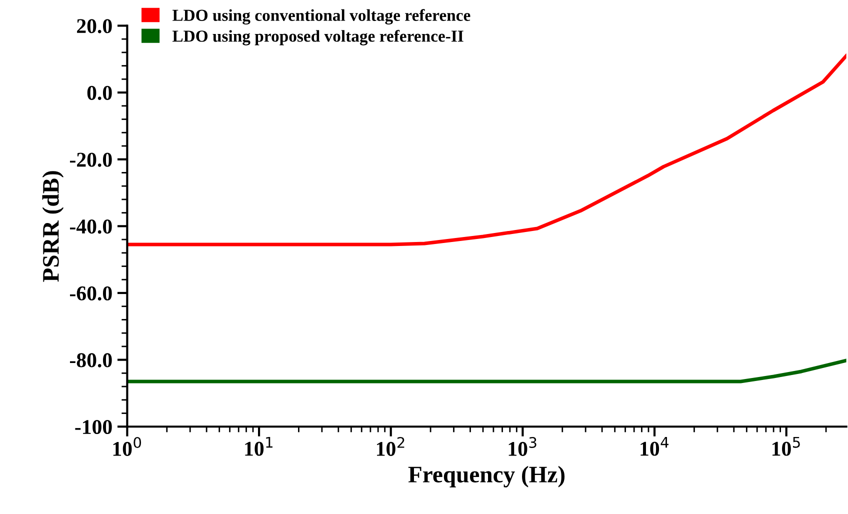 This screenshot has height=514, width=848. I want to click on legend-label: LDO using conventional voltage reference, so click(321, 16).